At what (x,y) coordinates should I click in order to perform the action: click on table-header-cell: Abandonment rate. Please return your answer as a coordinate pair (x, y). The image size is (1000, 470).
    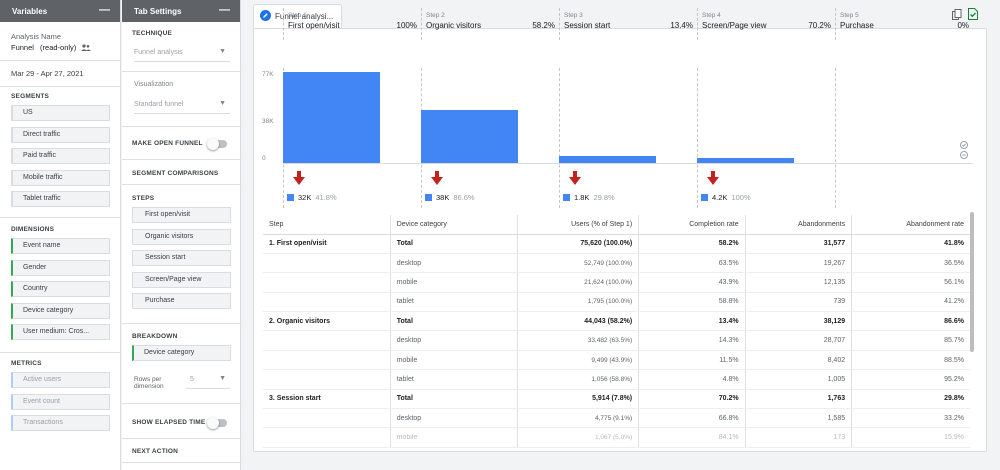
    Looking at the image, I should click on (910, 225).